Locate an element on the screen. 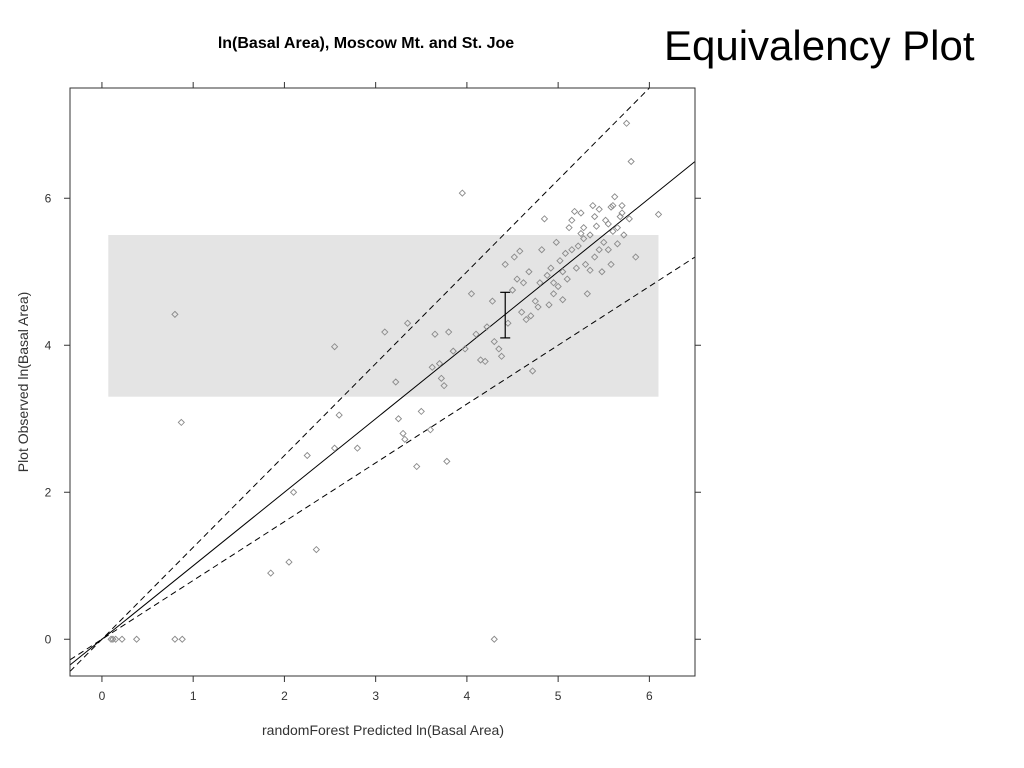  x-tick-label: 1 is located at coordinates (193, 696).